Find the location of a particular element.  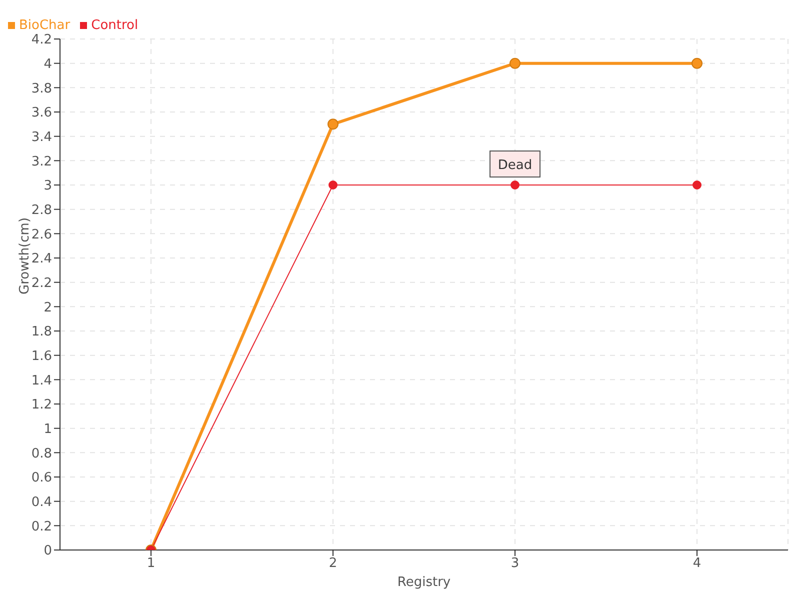

y-tick-label: 2.8 is located at coordinates (41, 210).